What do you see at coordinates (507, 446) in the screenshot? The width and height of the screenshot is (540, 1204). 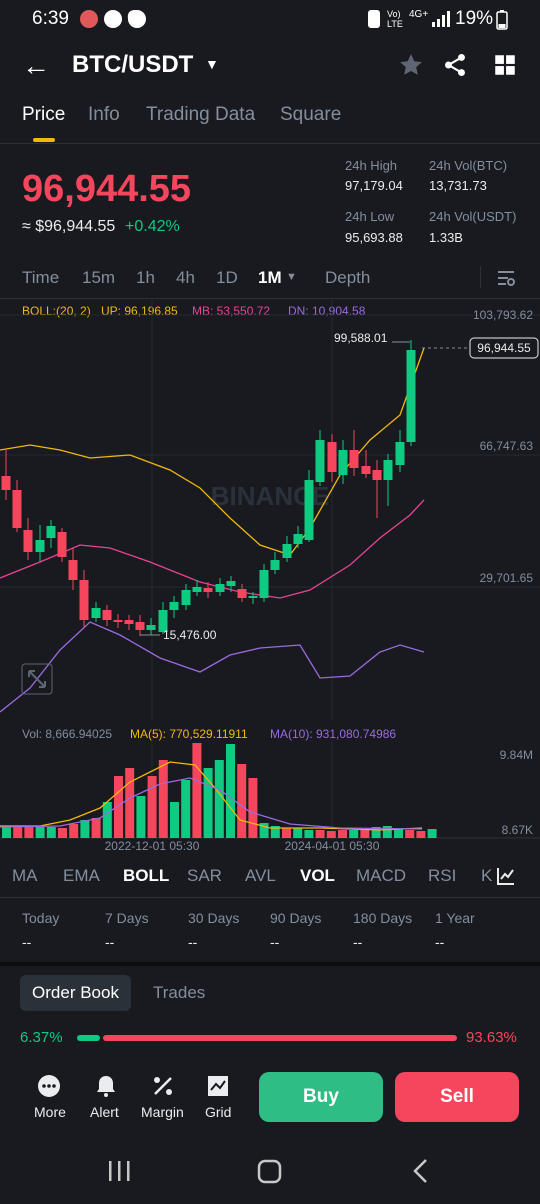 I see `price-axis-label: 66,747.63` at bounding box center [507, 446].